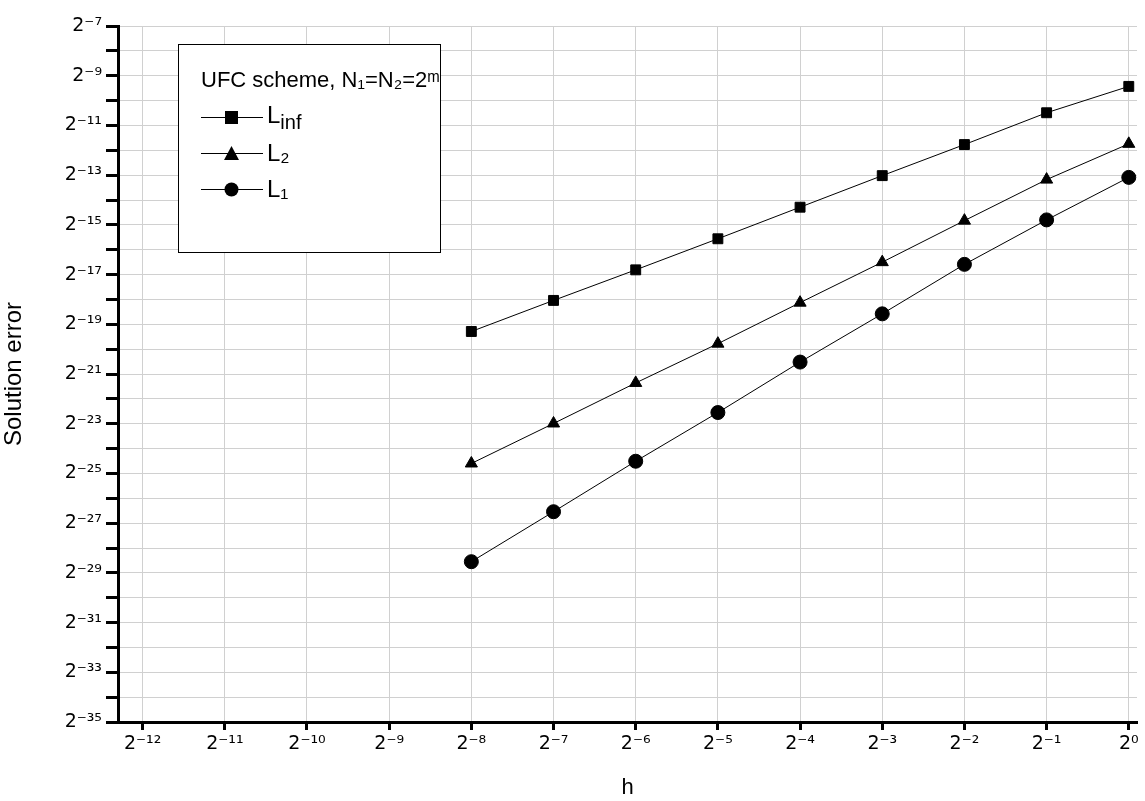 The image size is (1145, 801). What do you see at coordinates (87, 73) in the screenshot?
I see `y-tick-label: 2⁻⁹` at bounding box center [87, 73].